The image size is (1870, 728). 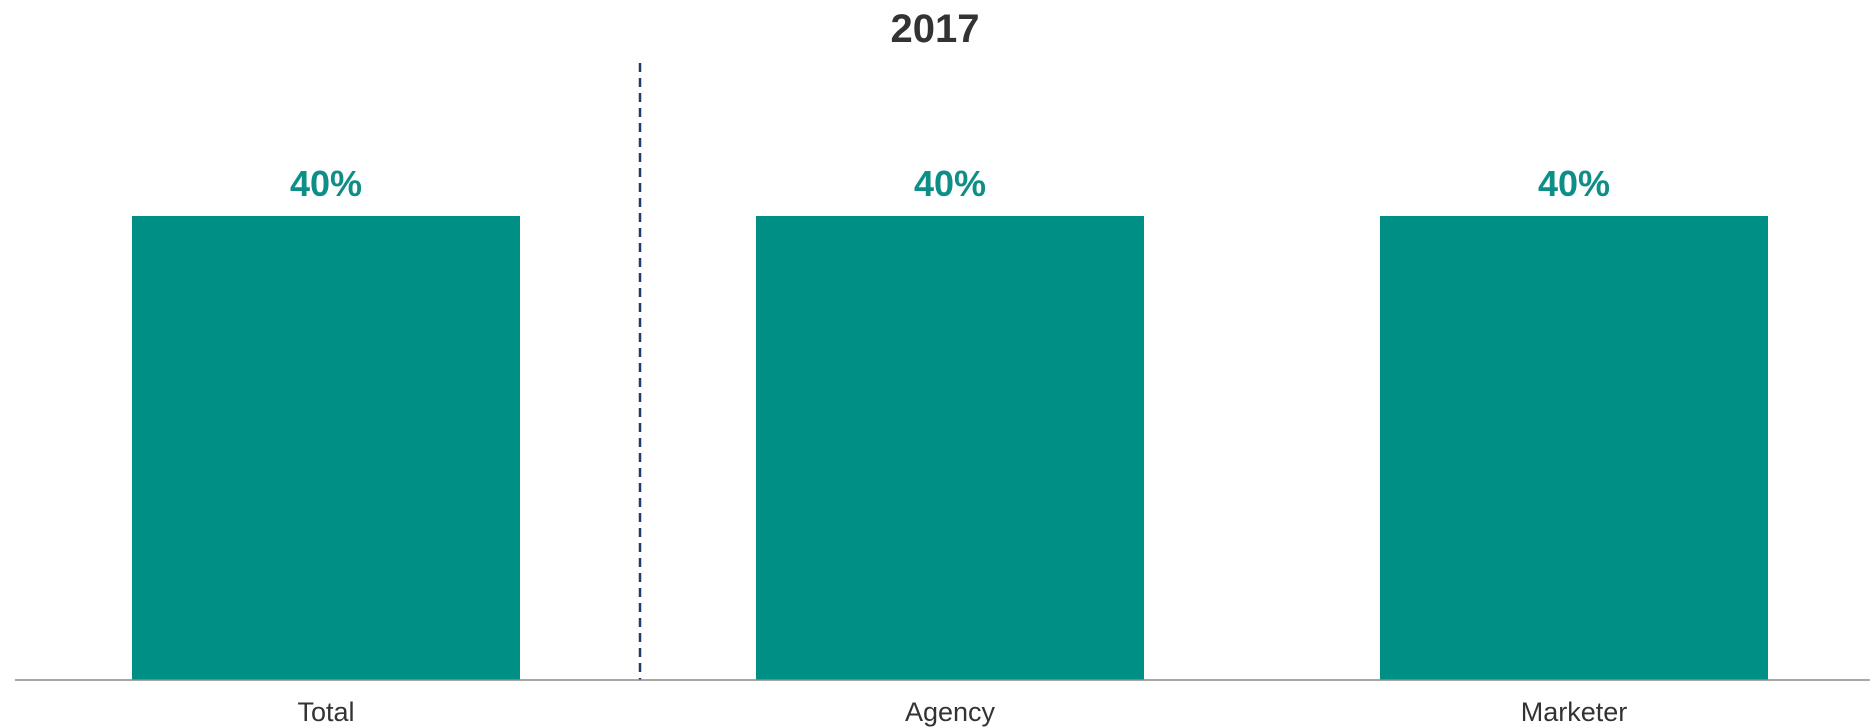 I want to click on bar-agency, so click(x=950, y=448).